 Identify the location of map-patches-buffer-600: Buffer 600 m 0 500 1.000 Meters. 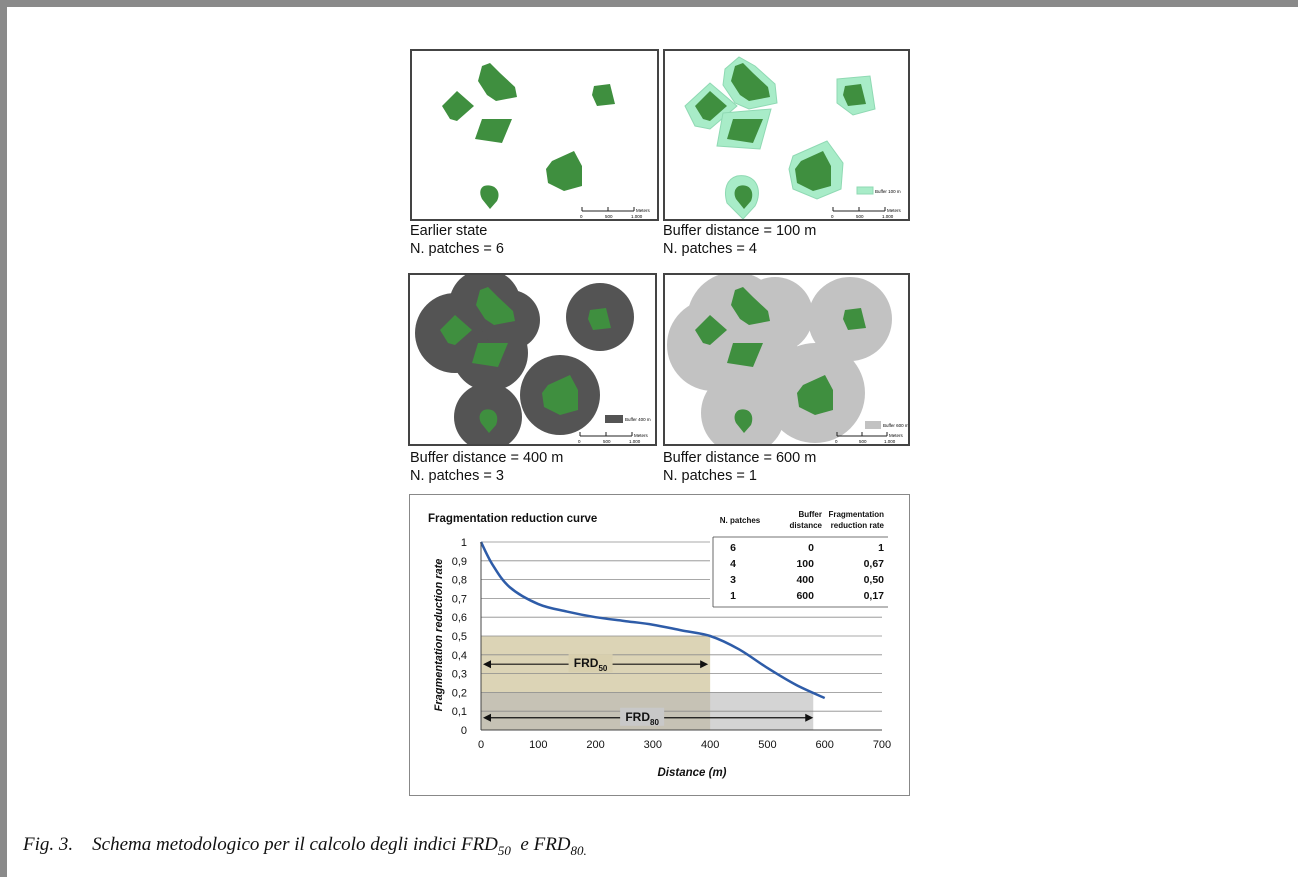
(788, 359).